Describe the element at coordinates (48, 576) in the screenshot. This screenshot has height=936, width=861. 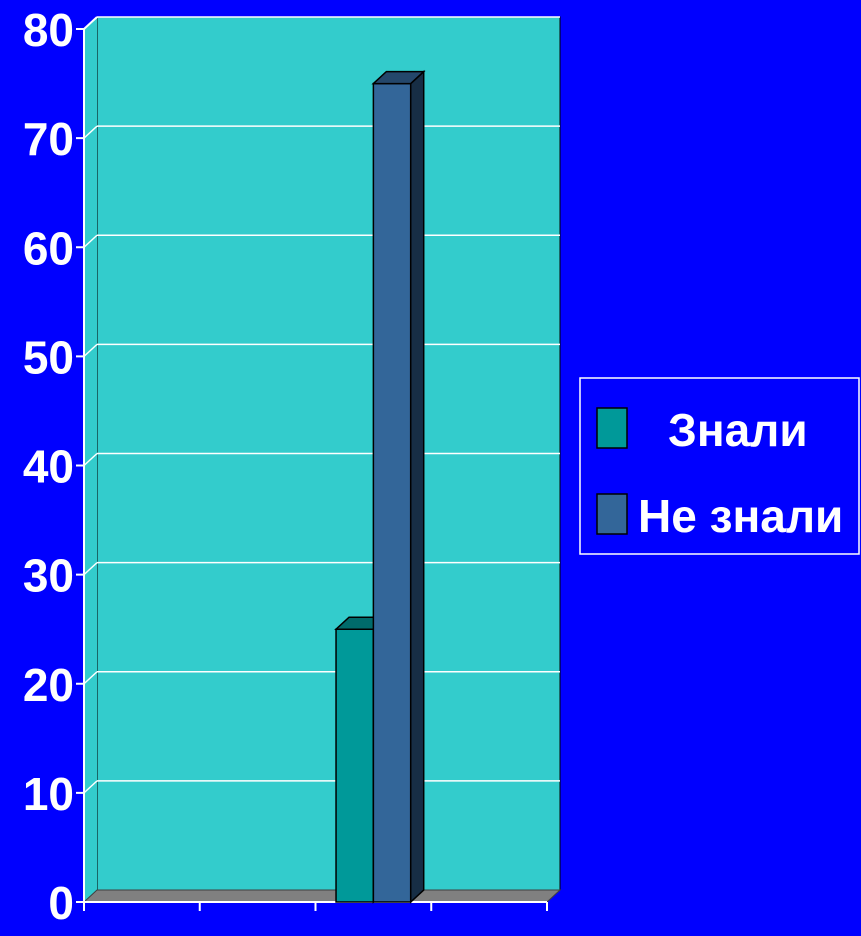
I see `y-tick-label: 30` at that location.